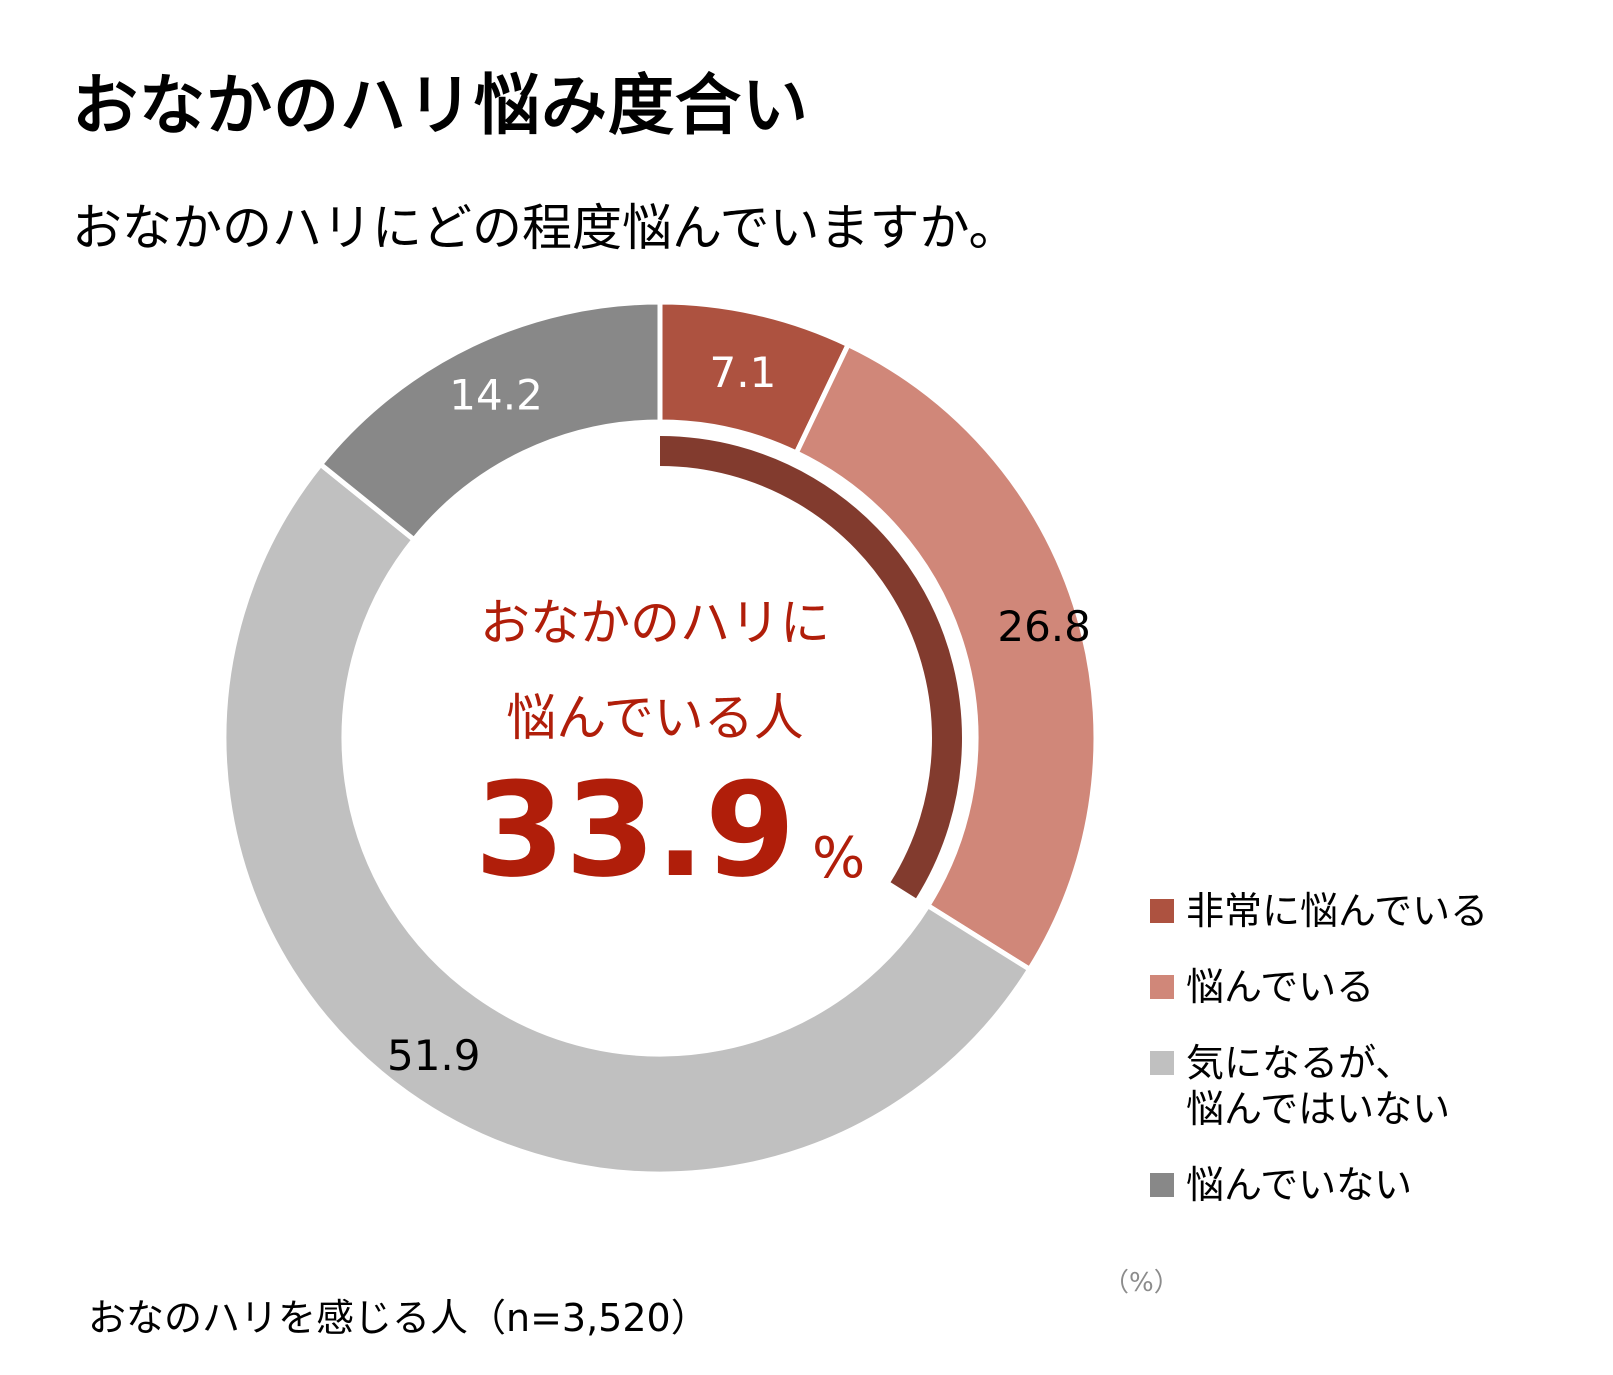  What do you see at coordinates (1280, 987) in the screenshot?
I see `legend-label: 悩んでいる` at bounding box center [1280, 987].